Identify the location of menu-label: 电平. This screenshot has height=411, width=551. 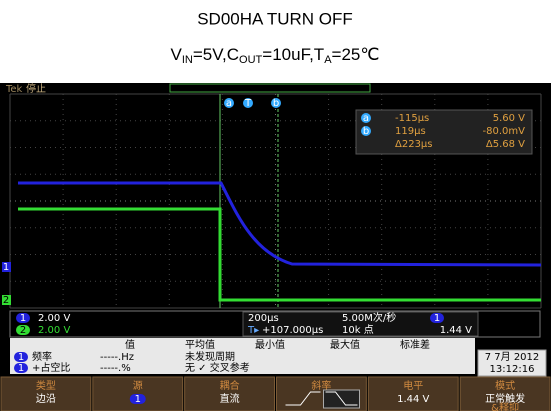
(413, 385).